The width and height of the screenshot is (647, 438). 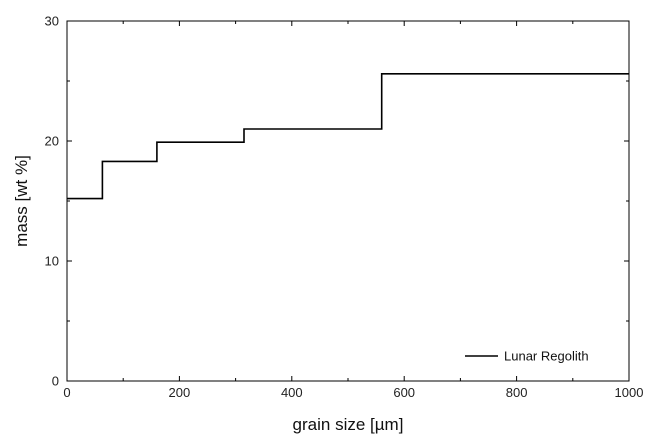 I want to click on x-tick-label-0: 0, so click(x=66, y=392).